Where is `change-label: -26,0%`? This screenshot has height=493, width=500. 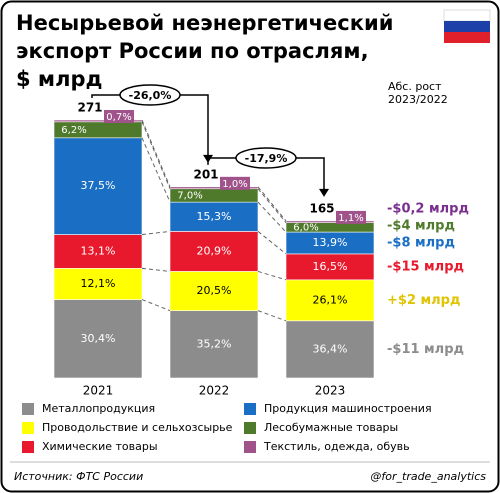 change-label: -26,0% is located at coordinates (150, 95).